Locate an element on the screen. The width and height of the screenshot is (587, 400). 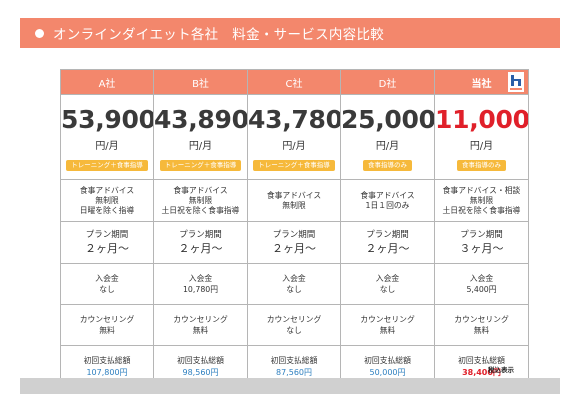
advice-cell: 食事アドバイス 無制限 土日祝を除く食事指導 is located at coordinates (200, 200).